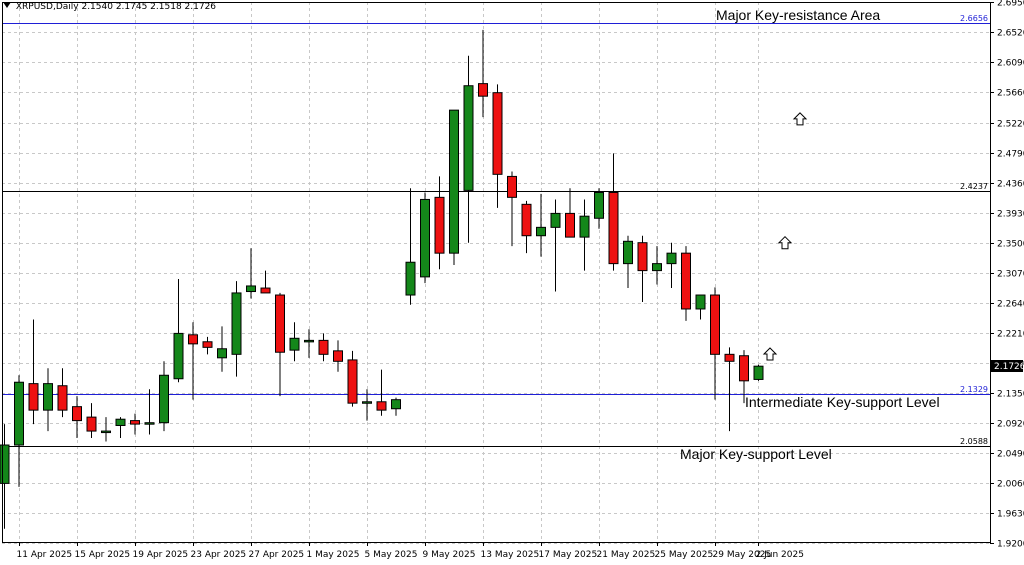  I want to click on y-tick-label: 2.3070, so click(1010, 275).